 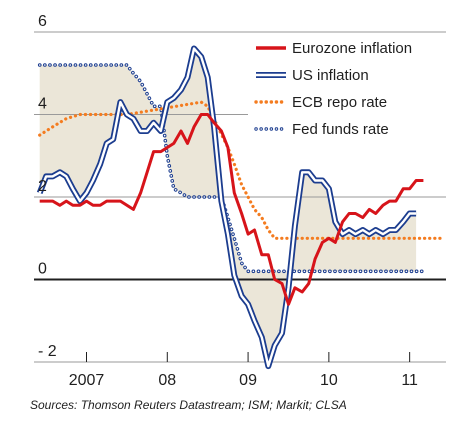 I want to click on x-tick-label: 09, so click(x=248, y=380).